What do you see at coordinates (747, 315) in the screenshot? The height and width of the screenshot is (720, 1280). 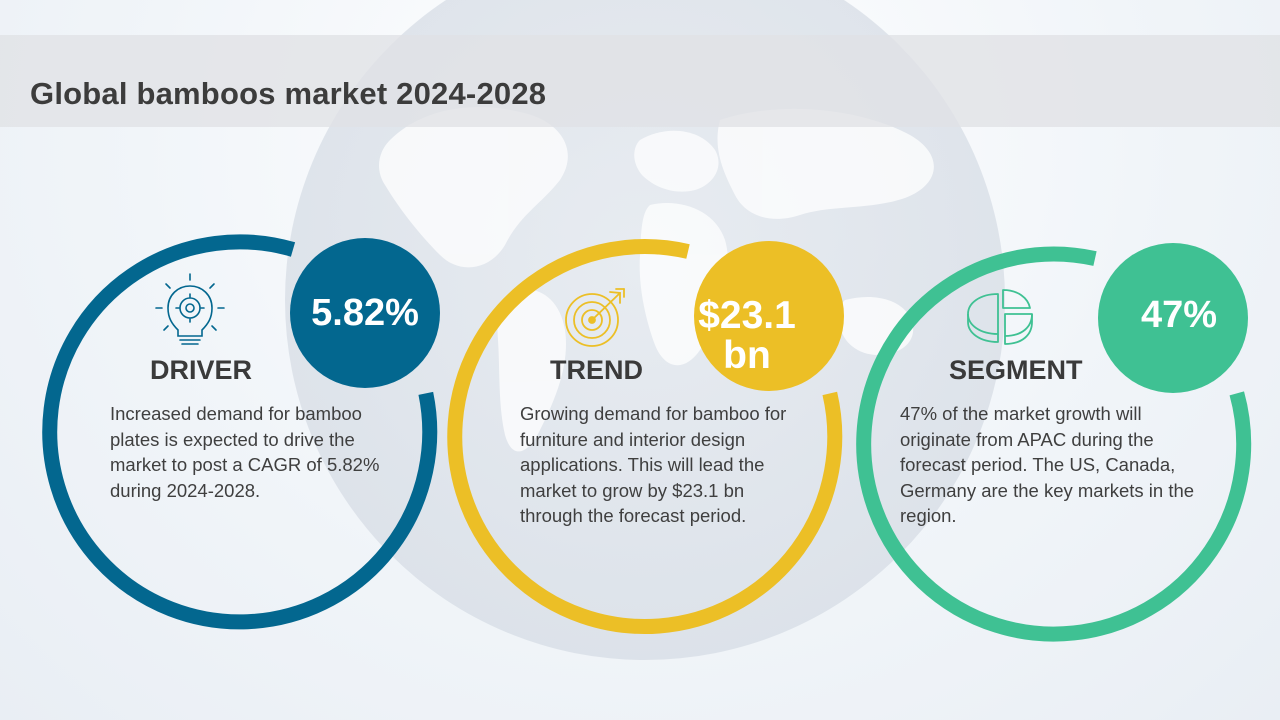 I see `trend-metric-line1: $23.1` at bounding box center [747, 315].